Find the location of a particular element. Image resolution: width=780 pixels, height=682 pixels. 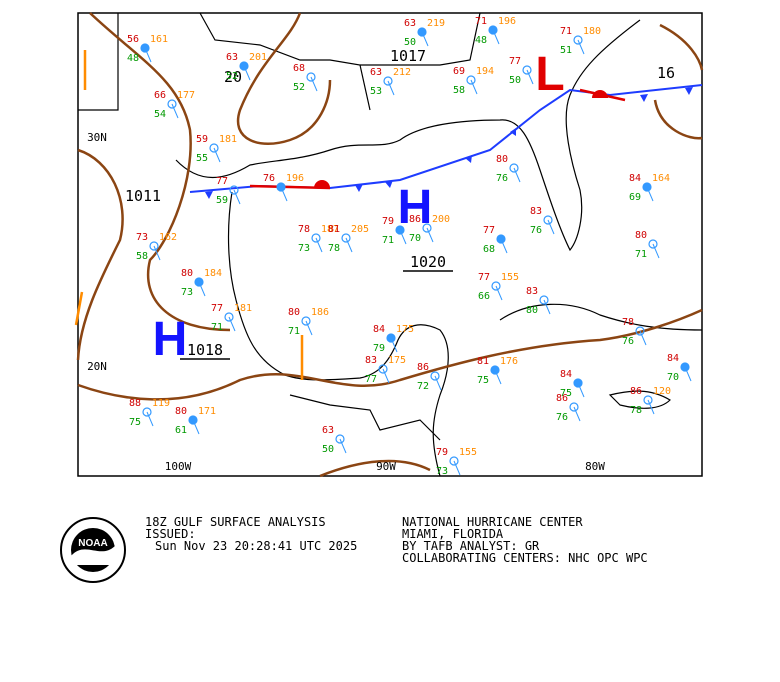

station-plot: 77 59 is located at coordinates (228, 191).